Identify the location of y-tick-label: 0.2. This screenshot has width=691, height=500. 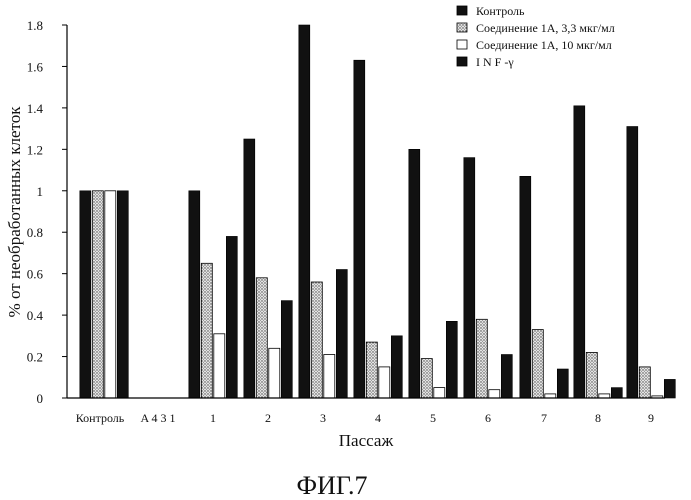
(35, 357).